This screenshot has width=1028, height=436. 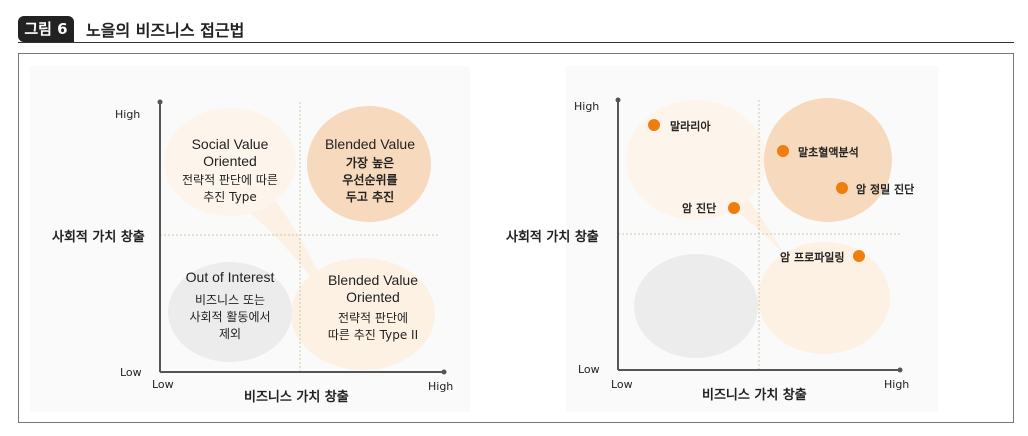 What do you see at coordinates (370, 180) in the screenshot?
I see `quadrant-desc-line: 우선순위를` at bounding box center [370, 180].